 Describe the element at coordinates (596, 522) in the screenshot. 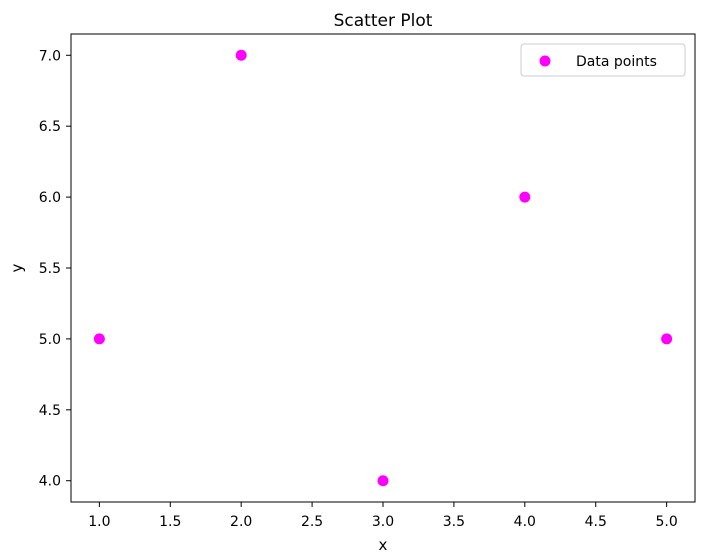

I see `x-tick-label: 4.5` at that location.